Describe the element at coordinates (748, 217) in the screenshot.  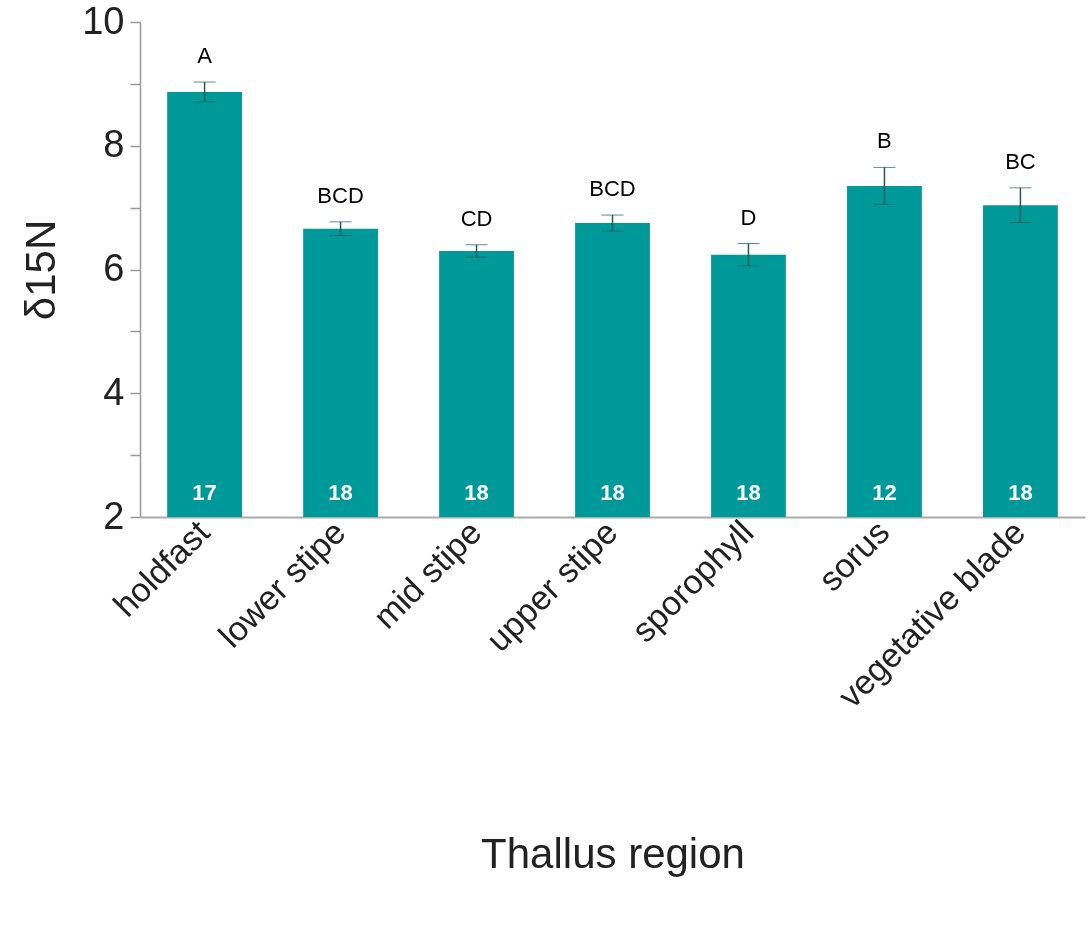
I see `annotation: D` at that location.